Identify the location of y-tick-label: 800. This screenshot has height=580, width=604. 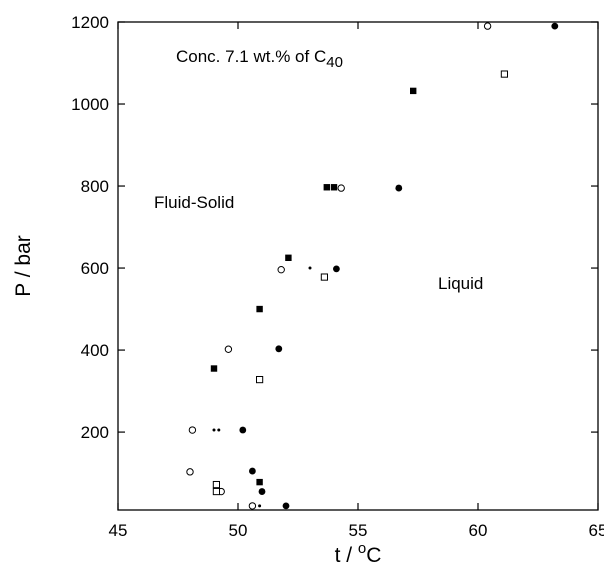
(95, 186).